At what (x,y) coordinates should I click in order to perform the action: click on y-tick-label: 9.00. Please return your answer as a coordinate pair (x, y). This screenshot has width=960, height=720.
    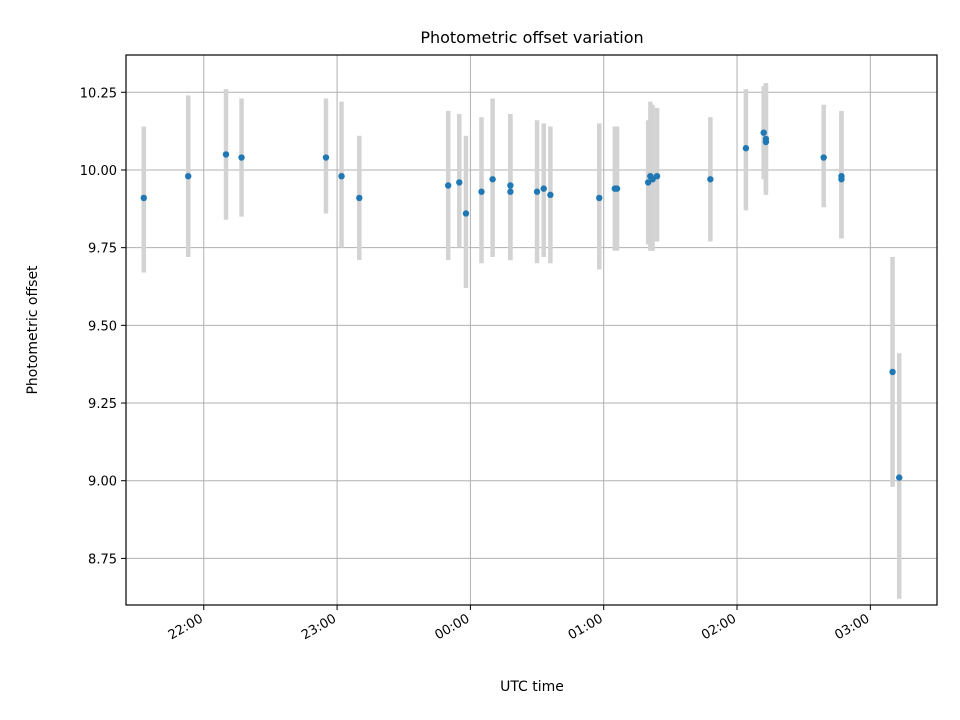
    Looking at the image, I should click on (102, 482).